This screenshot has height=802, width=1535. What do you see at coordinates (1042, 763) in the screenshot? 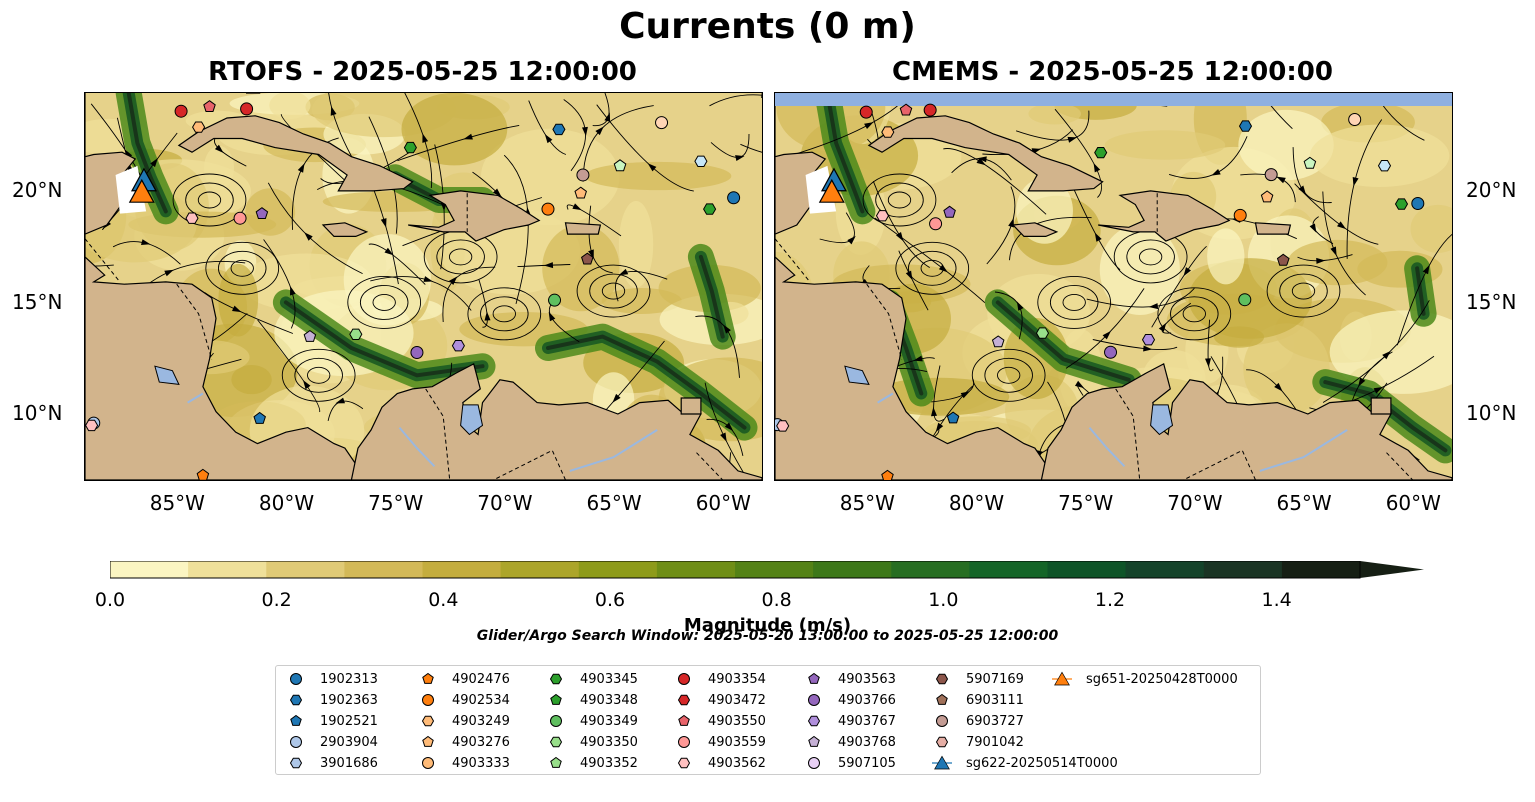
I see `legend-label: sg622-20250514T0000` at bounding box center [1042, 763].